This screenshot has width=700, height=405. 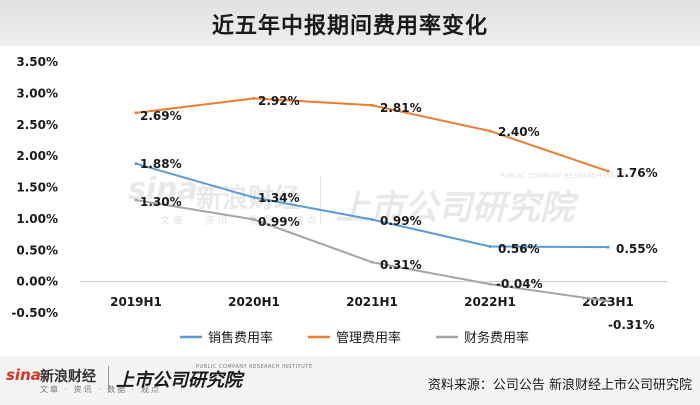 I want to click on watermark-sina-tagline: 文章 · 资讯 · 数据 · 观点, so click(x=240, y=221).